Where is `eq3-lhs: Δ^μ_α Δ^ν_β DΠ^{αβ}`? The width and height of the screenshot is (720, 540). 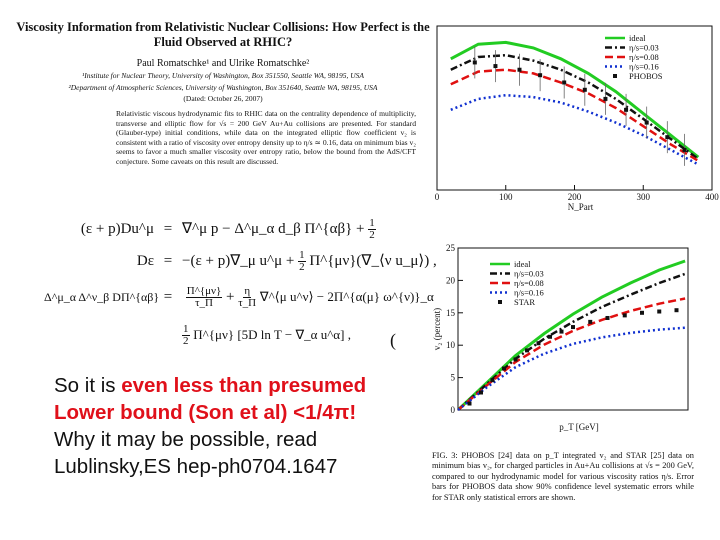 eq3-lhs: Δ^μ_α Δ^ν_β DΠ^{αβ} is located at coordinates (102, 296).